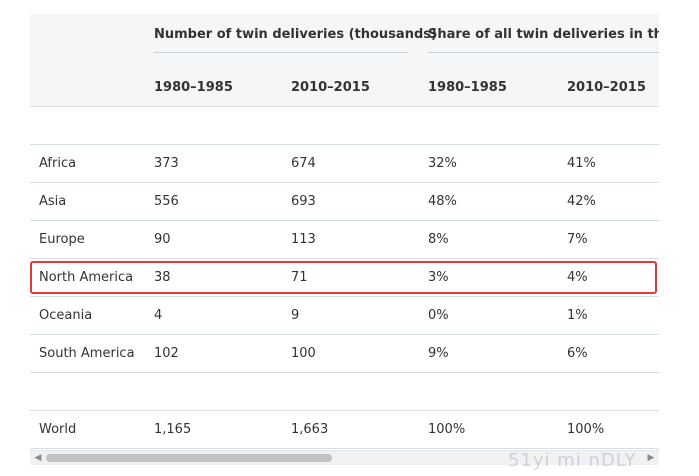 The width and height of the screenshot is (699, 476). Describe the element at coordinates (166, 163) in the screenshot. I see `count-1980-cell: 373` at that location.